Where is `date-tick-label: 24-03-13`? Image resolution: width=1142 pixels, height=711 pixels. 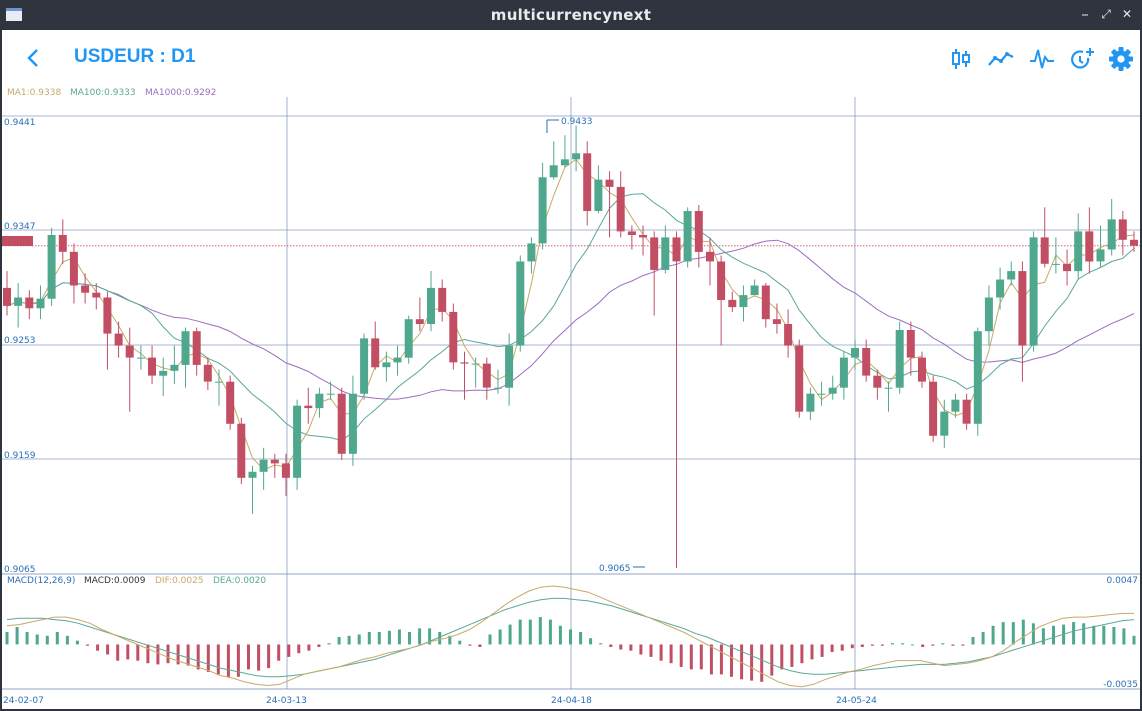 date-tick-label: 24-03-13 is located at coordinates (286, 701).